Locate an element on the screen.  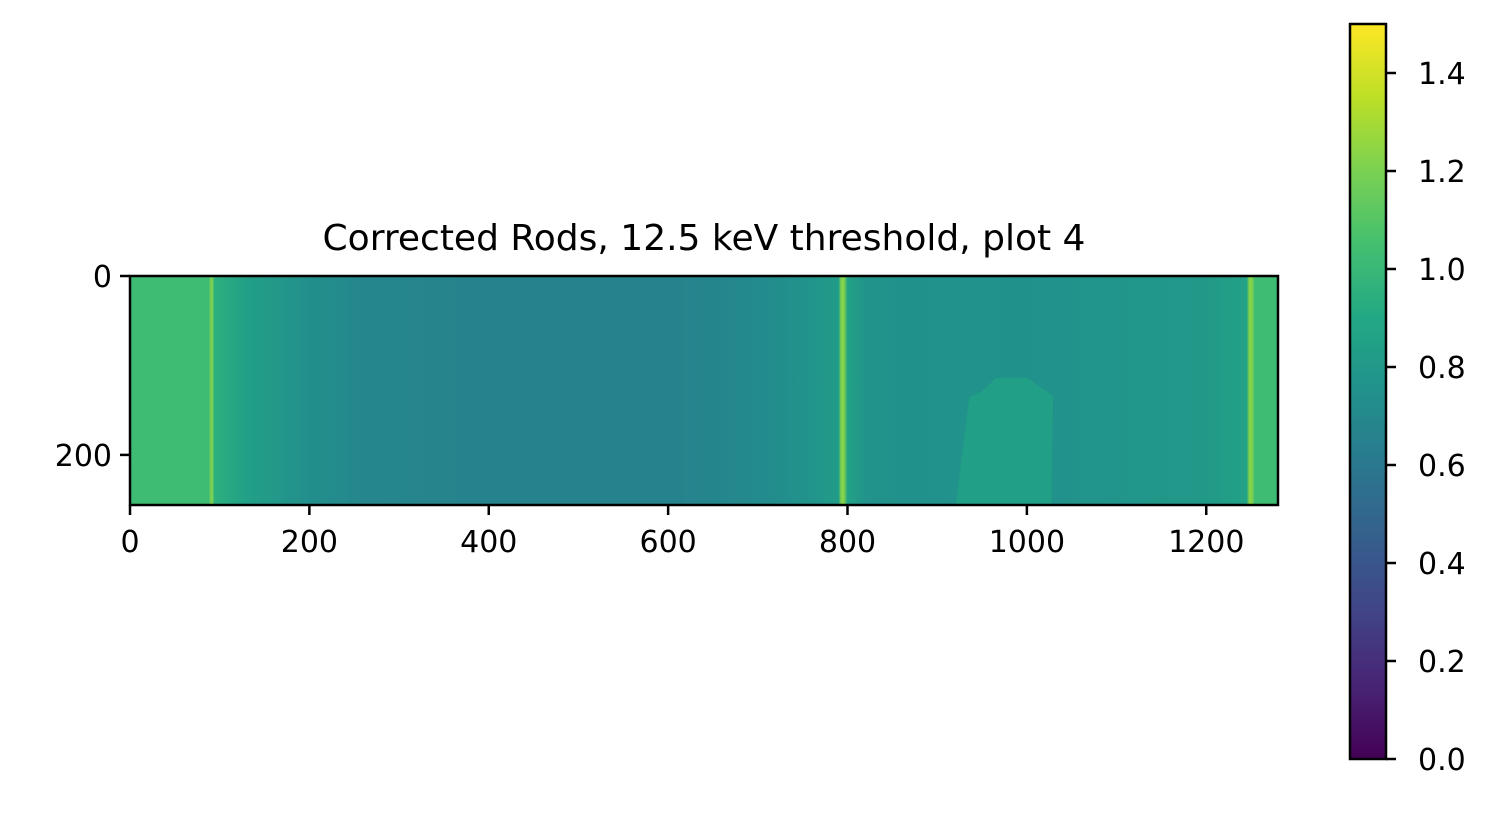
x-tick-label: 800 is located at coordinates (847, 542).